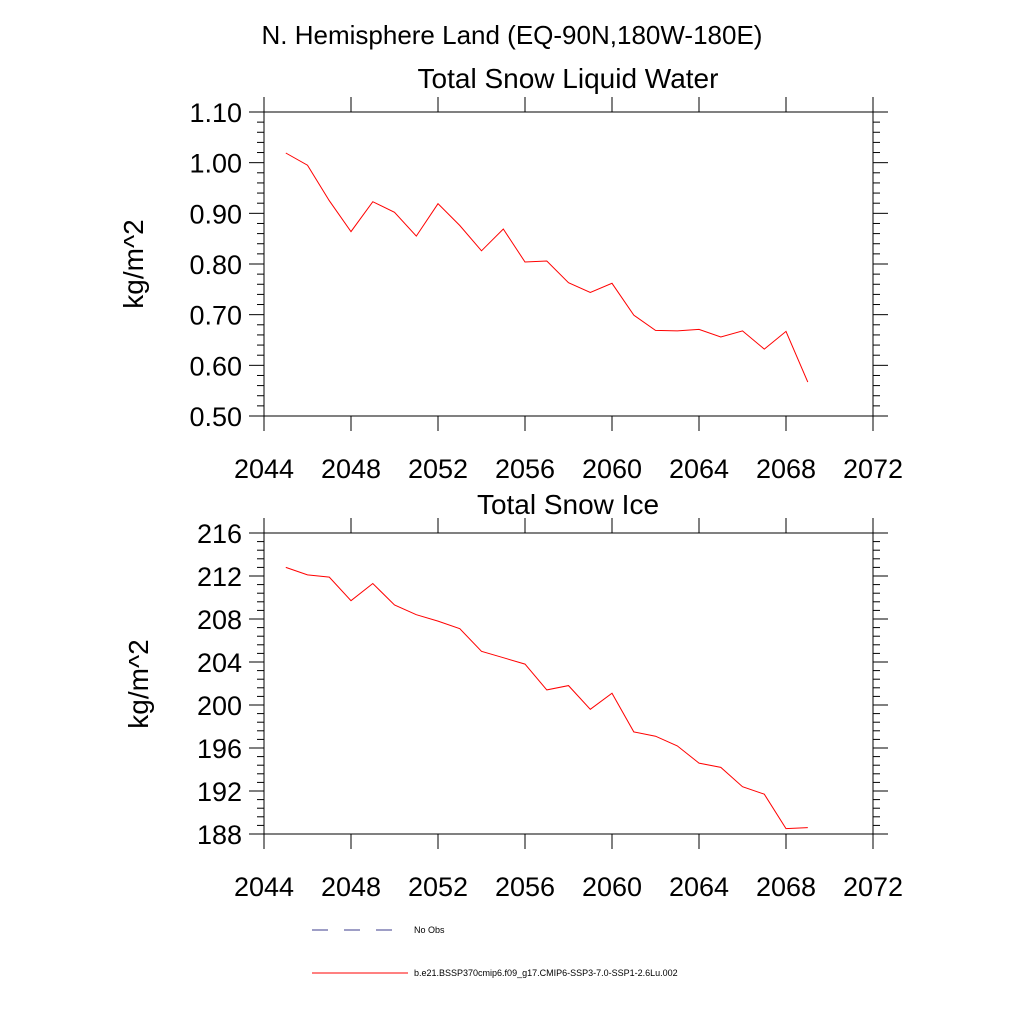  Describe the element at coordinates (215, 113) in the screenshot. I see `y-tick-label: 1.10` at that location.